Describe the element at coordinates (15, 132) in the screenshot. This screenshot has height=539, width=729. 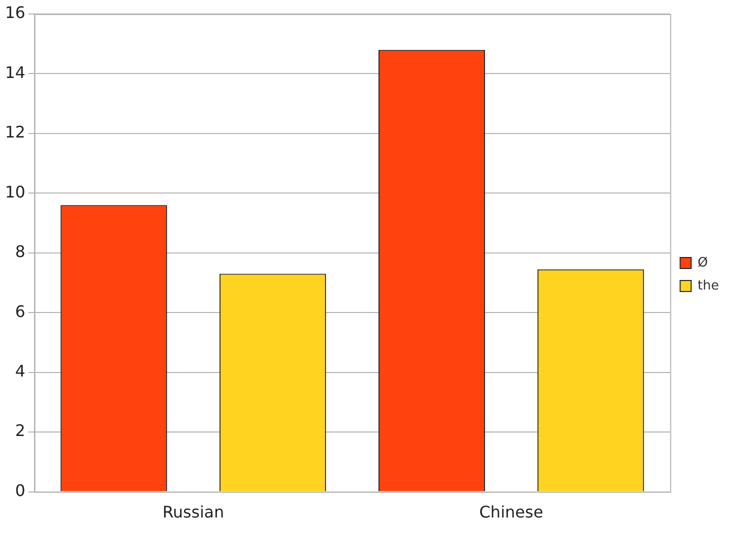
I see `y-tick-label: 12` at that location.